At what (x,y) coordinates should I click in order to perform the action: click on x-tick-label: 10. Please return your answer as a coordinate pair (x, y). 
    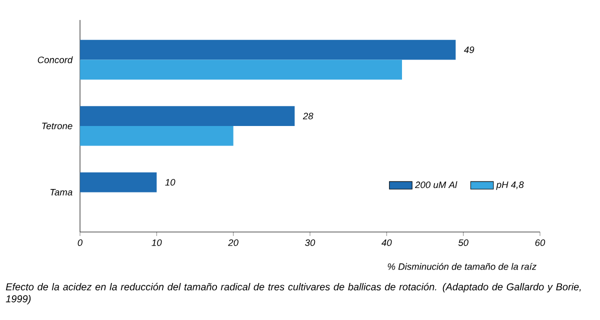
    Looking at the image, I should click on (157, 242).